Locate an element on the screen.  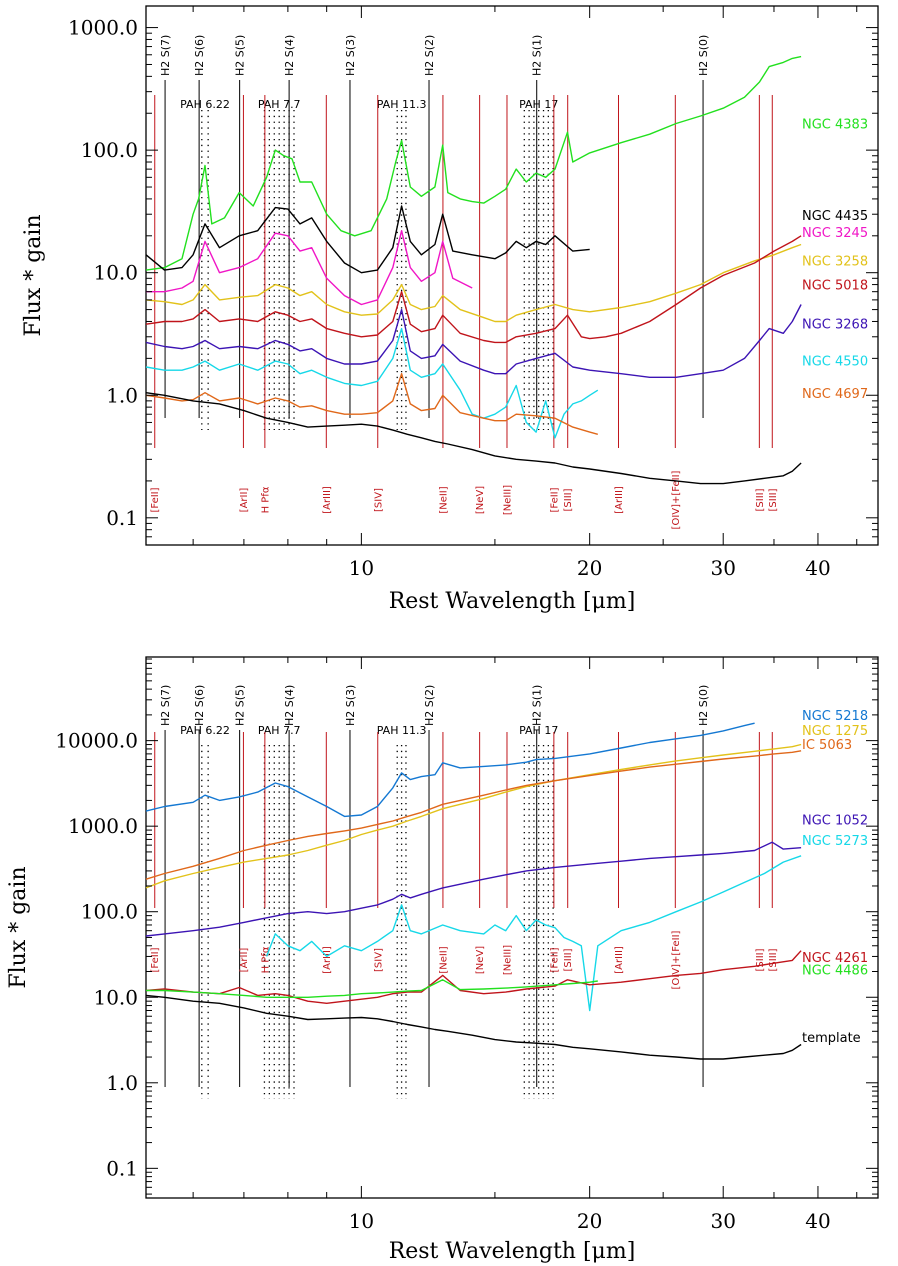
y-tick-label: 1000.0 is located at coordinates (103, 826).